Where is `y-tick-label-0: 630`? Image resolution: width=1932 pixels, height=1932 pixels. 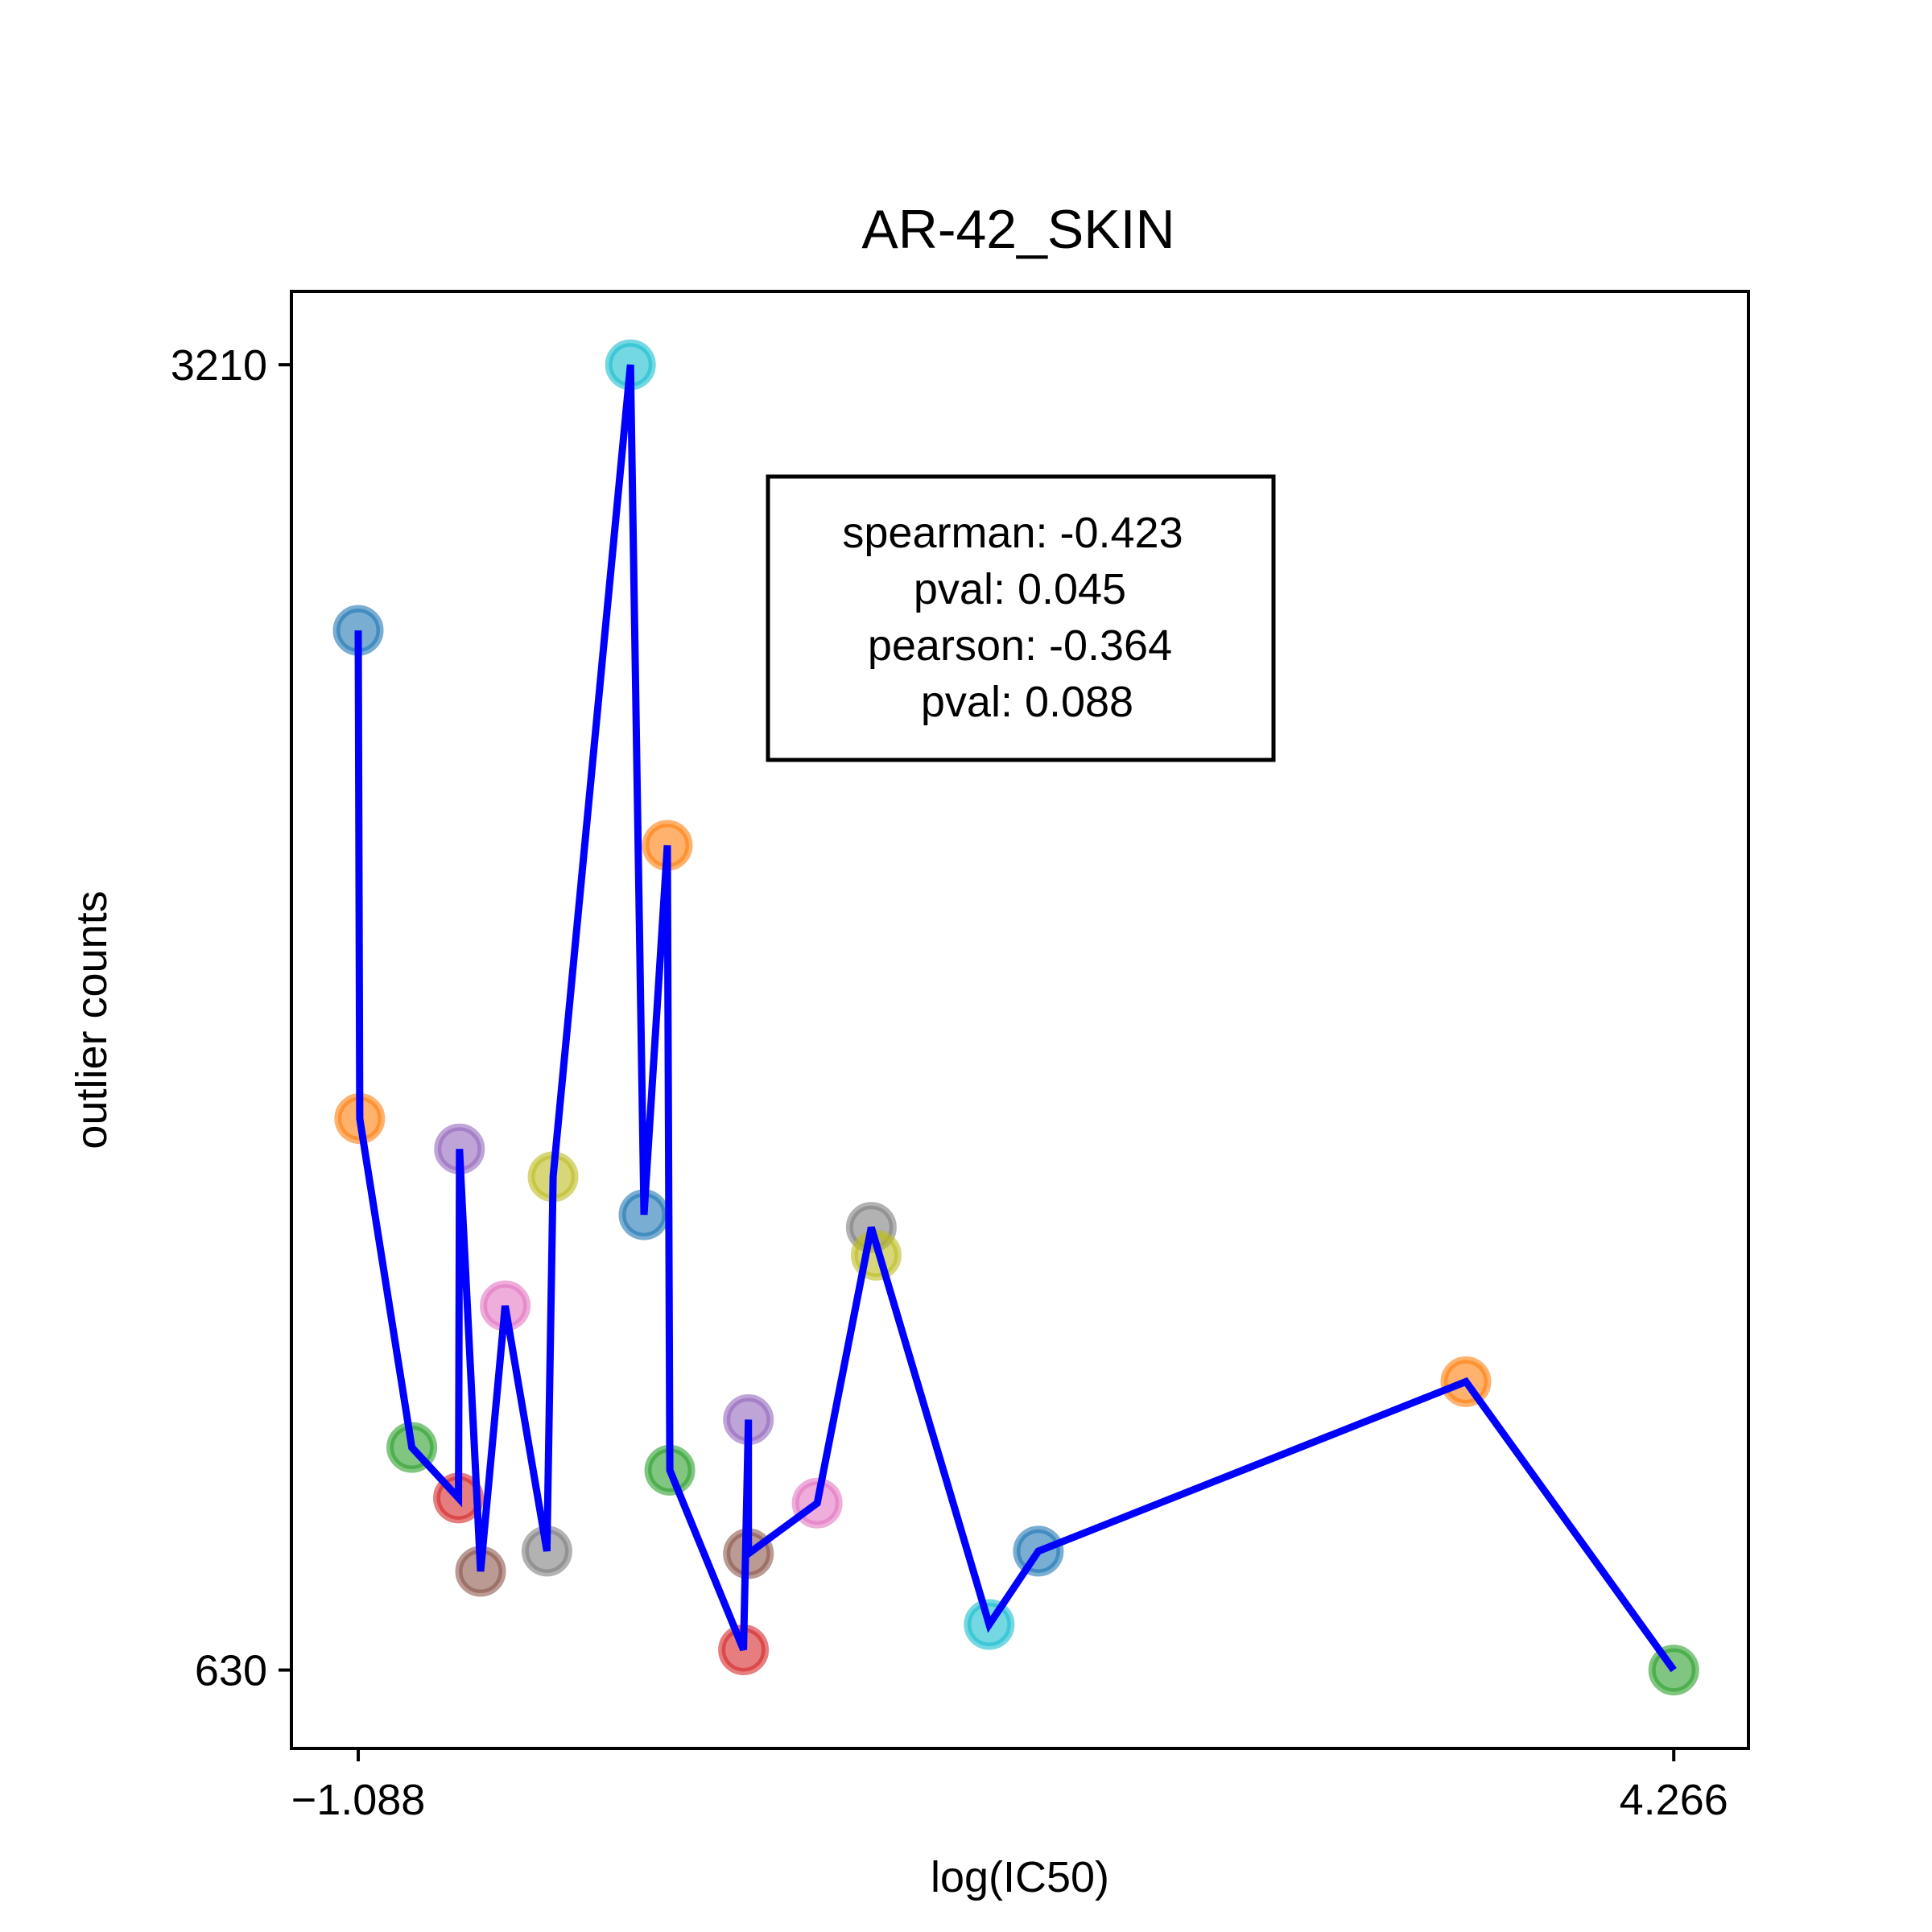
y-tick-label-0: 630 is located at coordinates (231, 1671).